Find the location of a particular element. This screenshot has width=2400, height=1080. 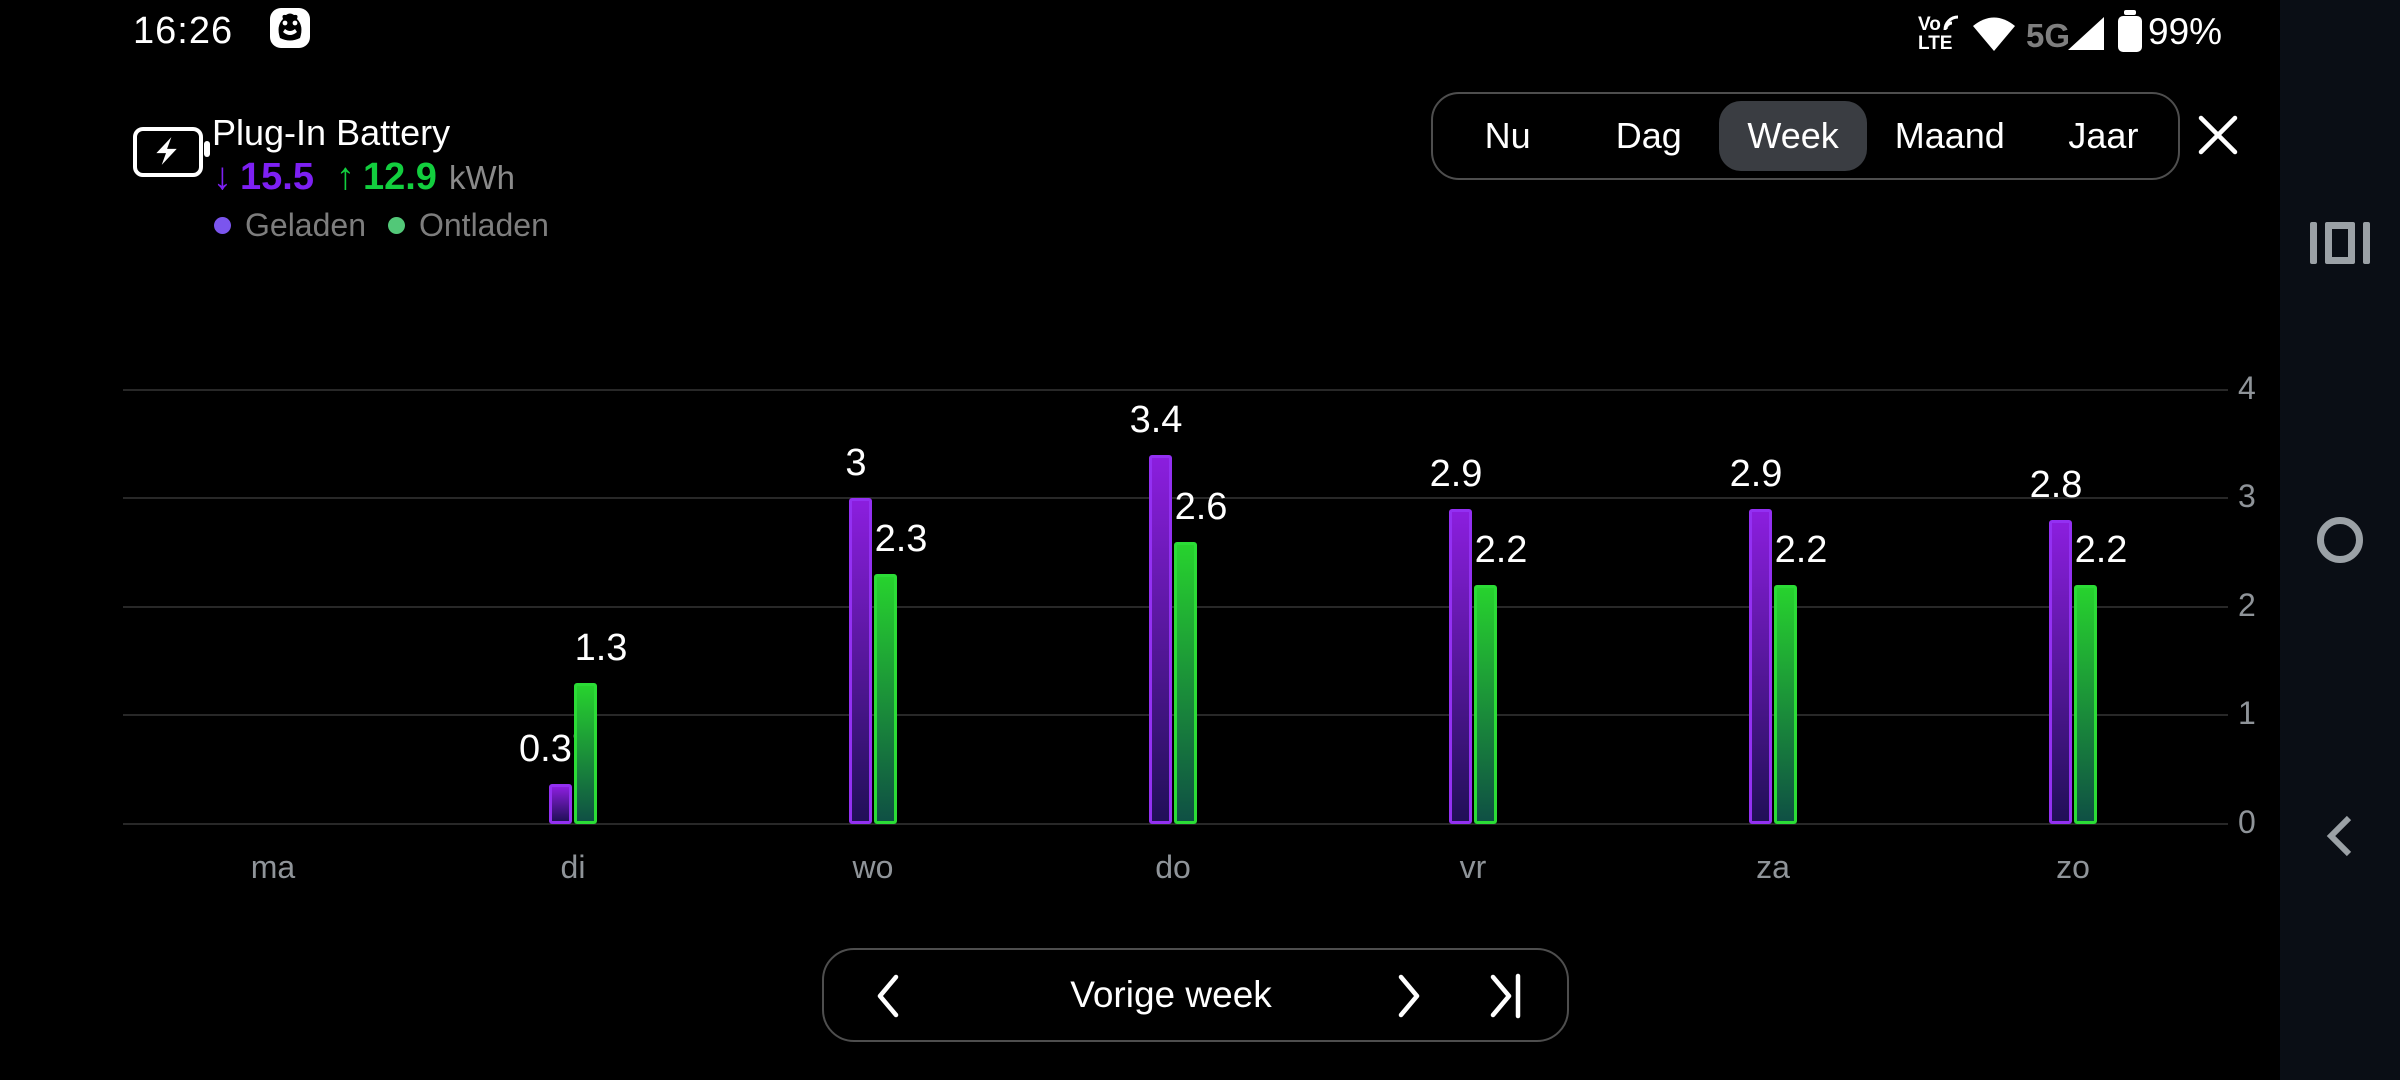

x-axis-label: di is located at coordinates (573, 867).